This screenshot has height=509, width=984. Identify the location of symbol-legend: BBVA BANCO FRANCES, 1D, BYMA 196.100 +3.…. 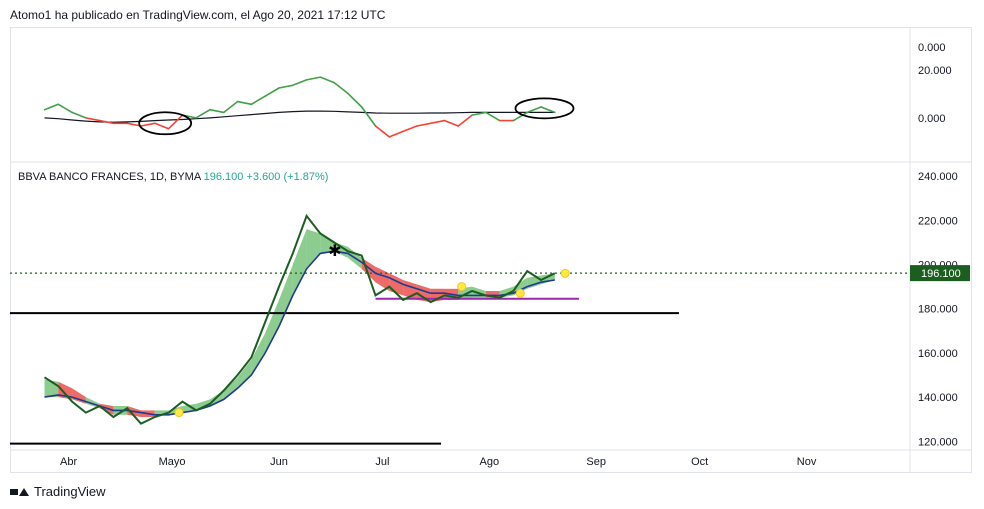
(173, 177).